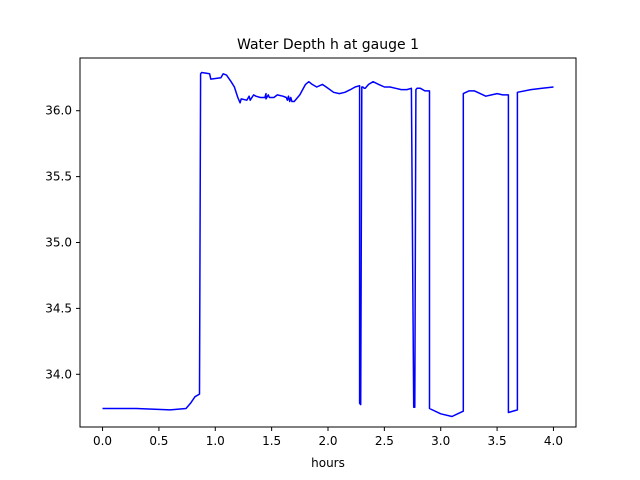 The height and width of the screenshot is (480, 640). Describe the element at coordinates (58, 374) in the screenshot. I see `y-tick-label: 34.0` at that location.